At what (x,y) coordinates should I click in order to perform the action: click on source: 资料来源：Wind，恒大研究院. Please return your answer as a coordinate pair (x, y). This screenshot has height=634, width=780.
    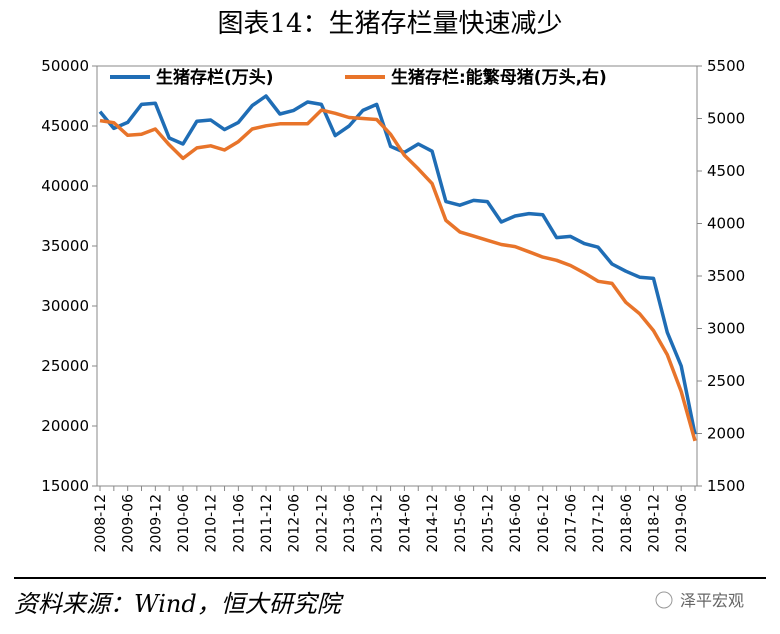
    Looking at the image, I should click on (179, 604).